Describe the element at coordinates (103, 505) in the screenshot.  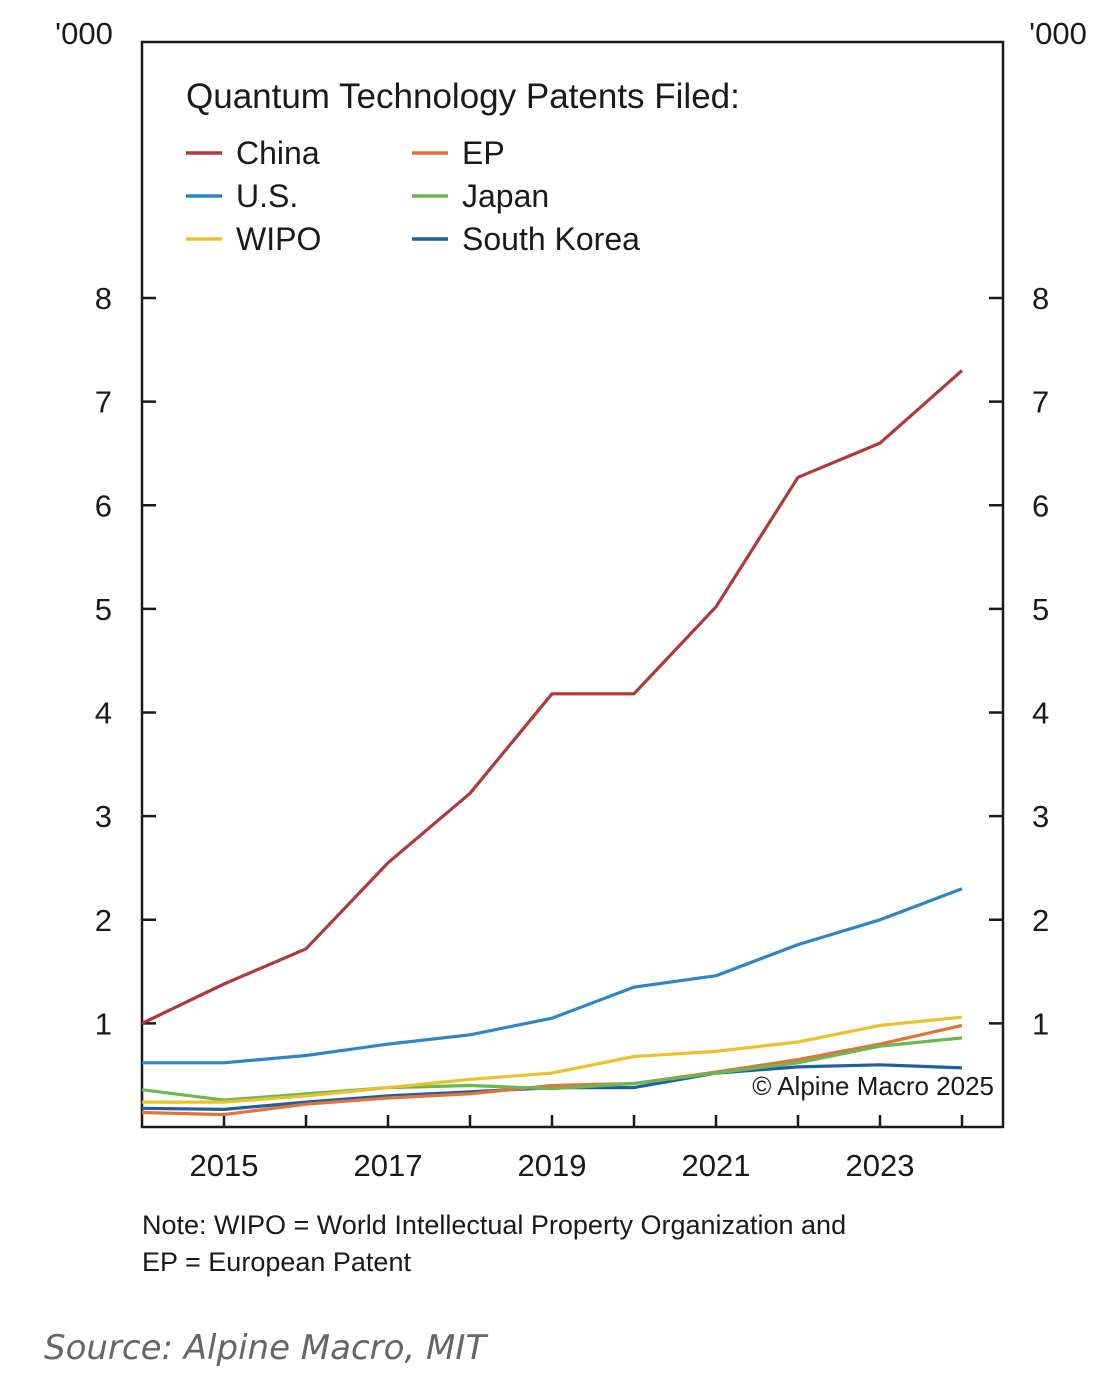
I see `y-tick-label-left: 6` at that location.